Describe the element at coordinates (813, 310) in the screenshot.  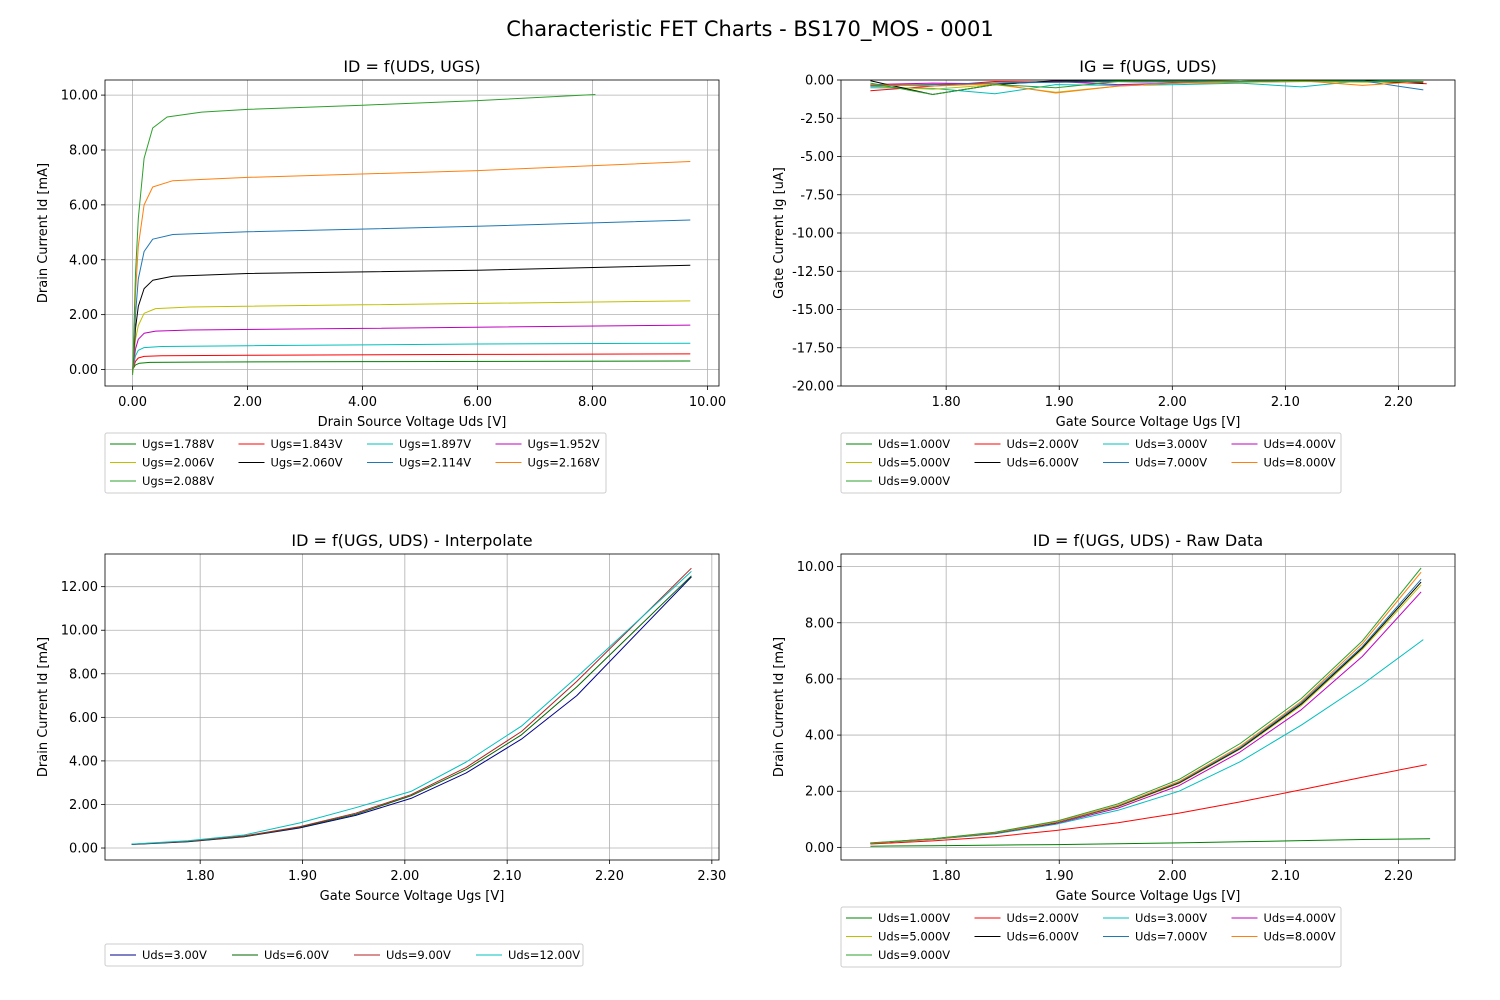
I see `y-tick-label: -15.00` at that location.